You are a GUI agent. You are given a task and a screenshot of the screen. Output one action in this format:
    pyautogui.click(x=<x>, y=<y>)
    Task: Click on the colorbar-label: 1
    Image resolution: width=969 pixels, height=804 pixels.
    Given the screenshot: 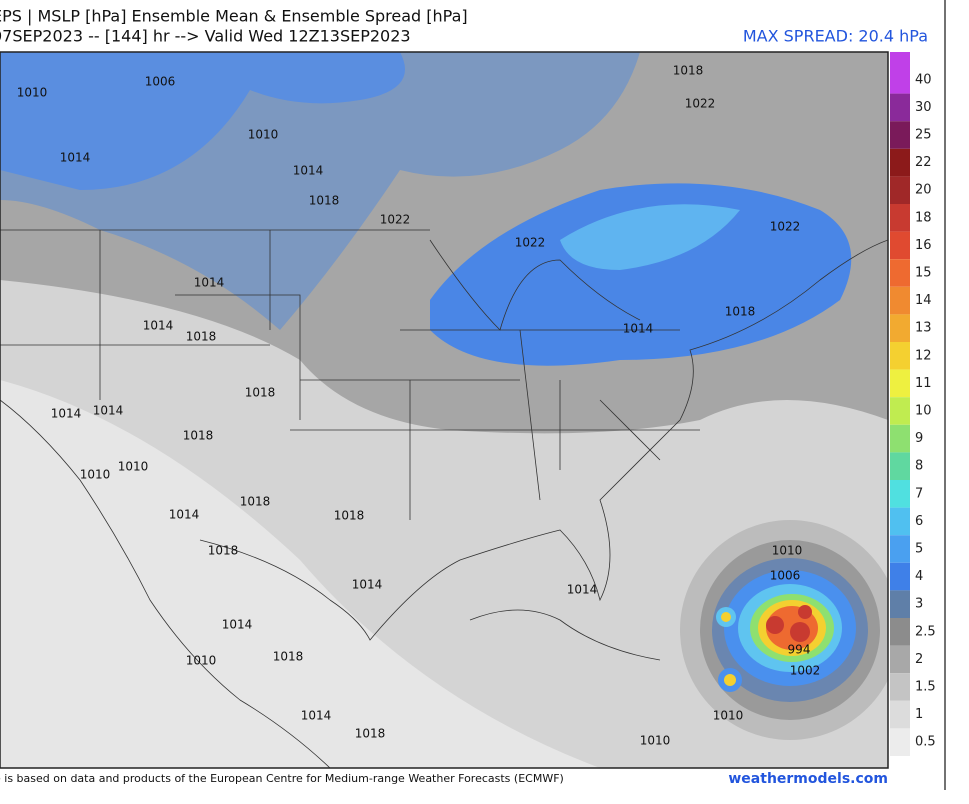 What is the action you would take?
    pyautogui.click(x=919, y=714)
    